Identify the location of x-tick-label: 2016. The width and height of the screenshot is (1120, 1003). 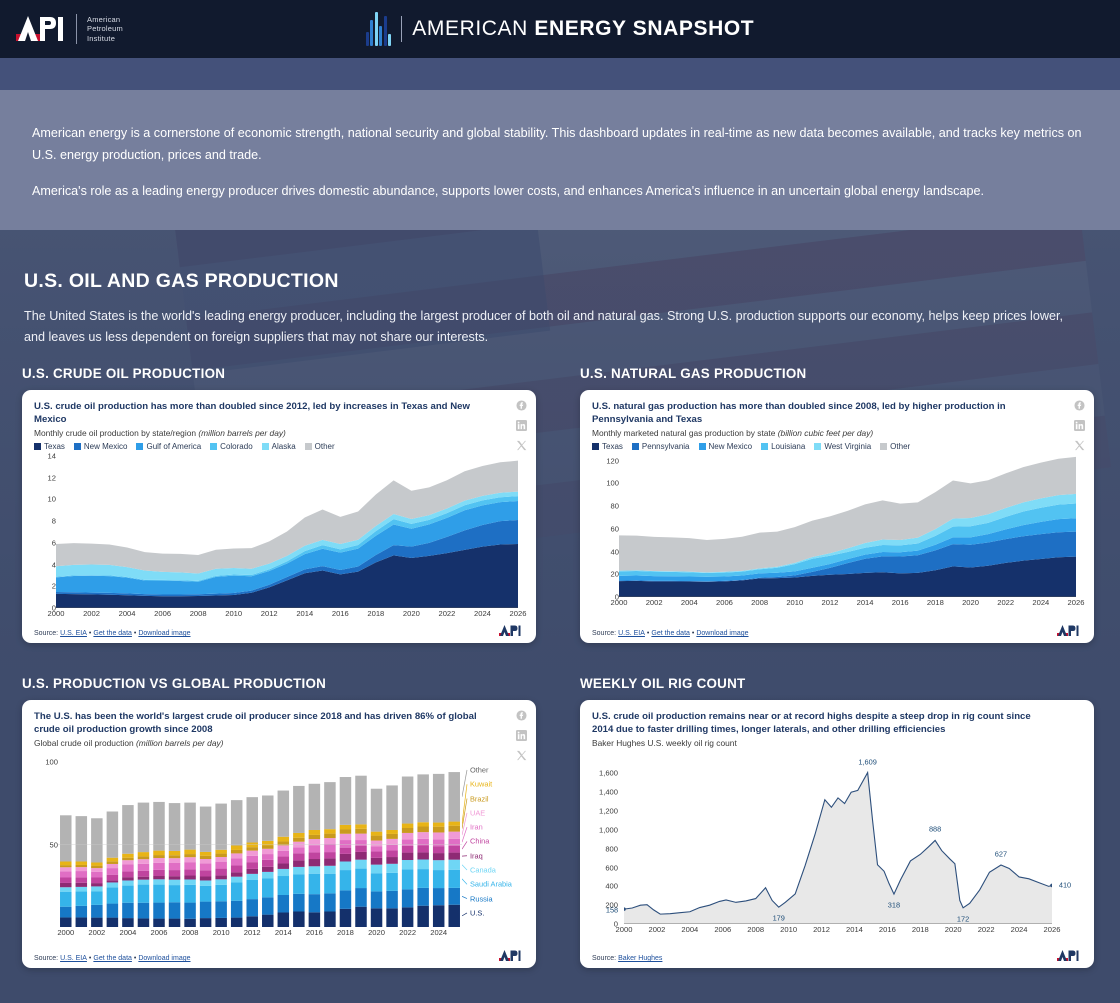
(314, 932).